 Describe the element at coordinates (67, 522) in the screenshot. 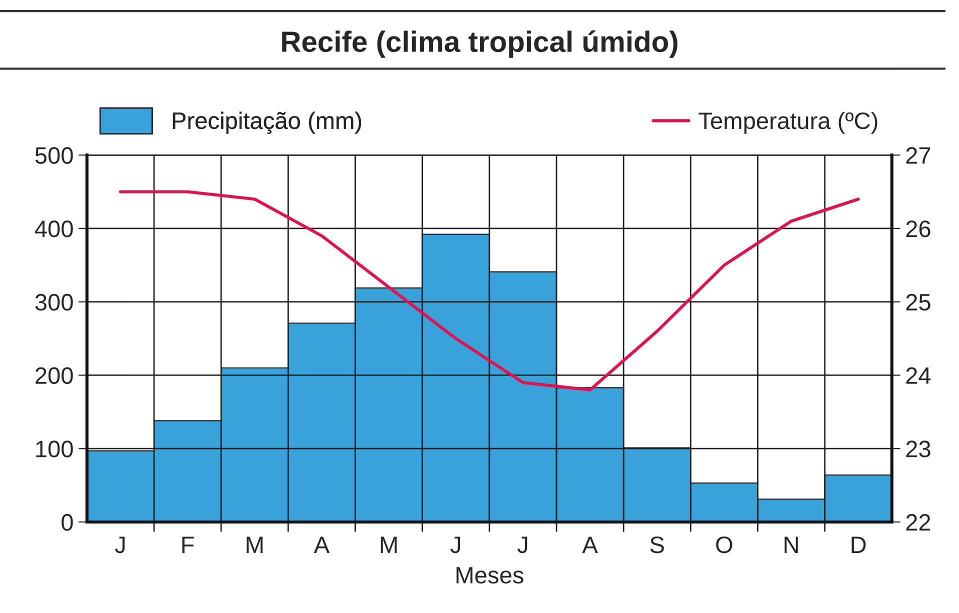

I see `y-tick-label: 0` at that location.